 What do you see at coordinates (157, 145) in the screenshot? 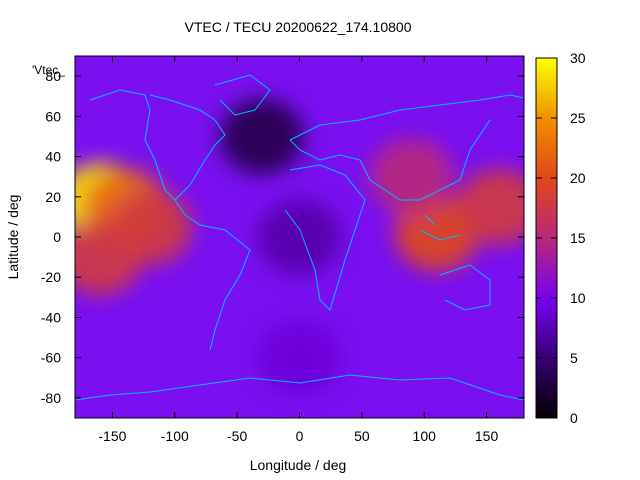
I see `coast-north-america` at bounding box center [157, 145].